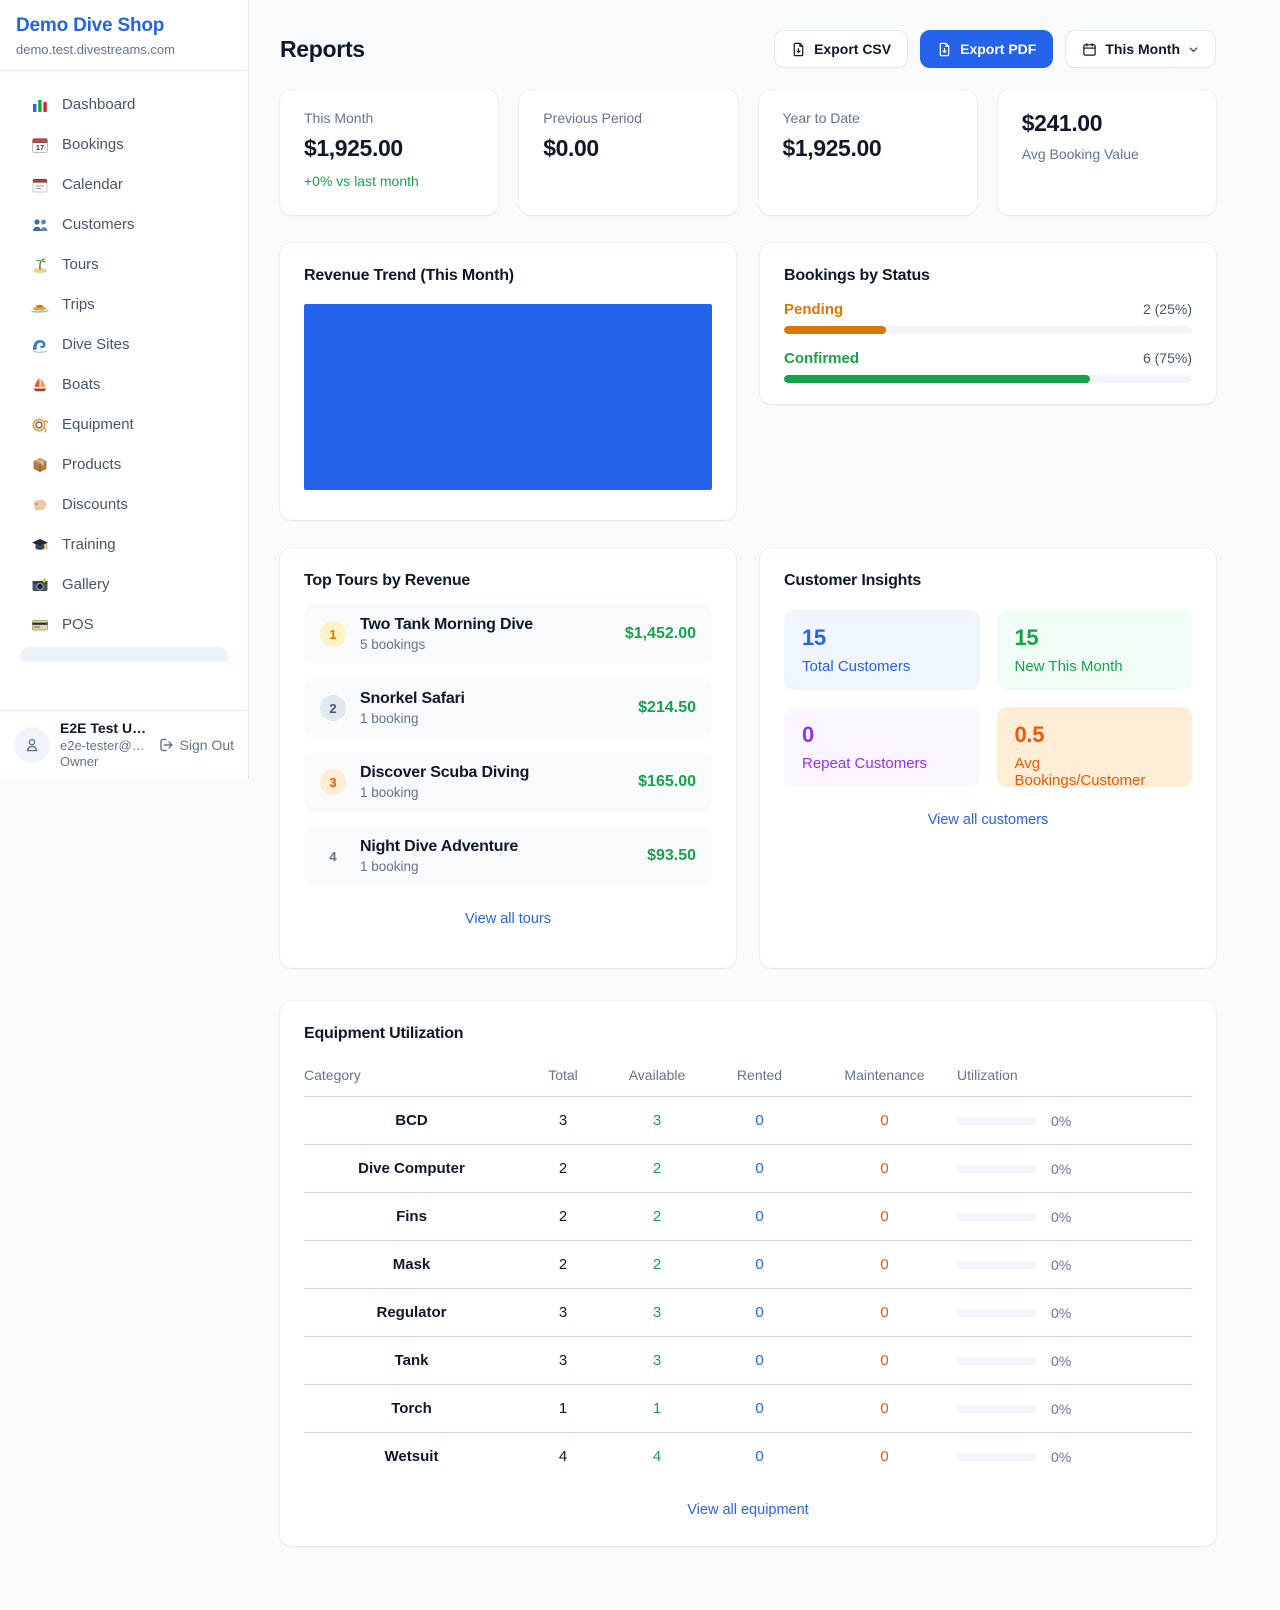 Image resolution: width=1280 pixels, height=1610 pixels. What do you see at coordinates (508, 856) in the screenshot?
I see `tour-row: 4 Night Dive Adventure 1 booking $93.50` at bounding box center [508, 856].